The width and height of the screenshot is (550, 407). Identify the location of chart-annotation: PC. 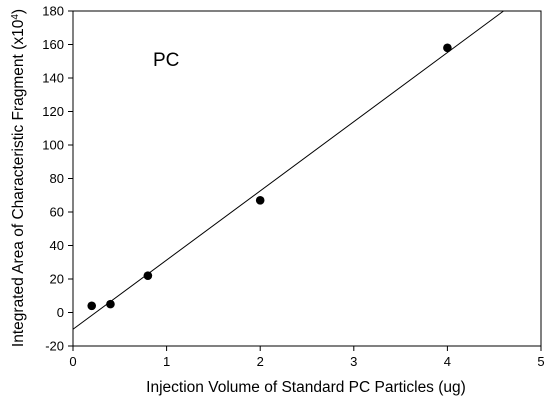
(166, 60).